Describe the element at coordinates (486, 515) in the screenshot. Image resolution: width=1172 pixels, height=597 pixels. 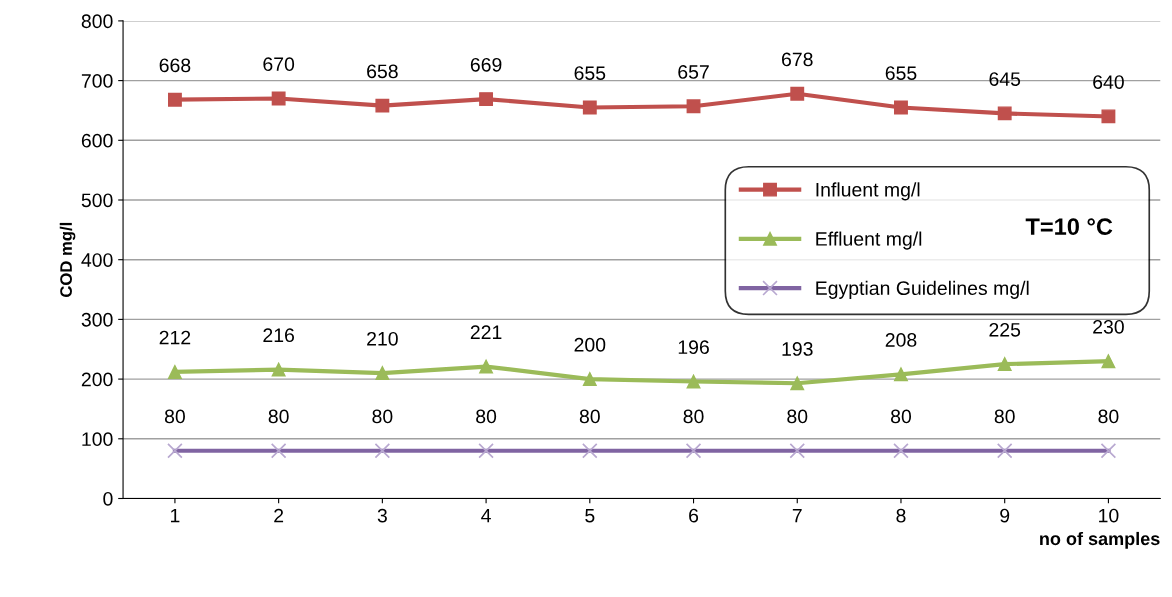
I see `x-tick-label: 4` at that location.